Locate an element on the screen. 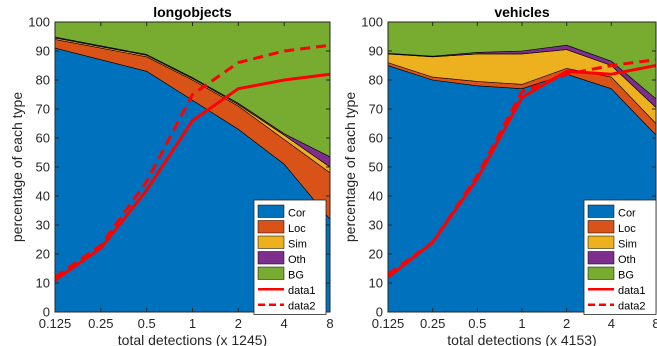 The width and height of the screenshot is (657, 346). x-axis-label: total detections (x 1245) is located at coordinates (192, 339).